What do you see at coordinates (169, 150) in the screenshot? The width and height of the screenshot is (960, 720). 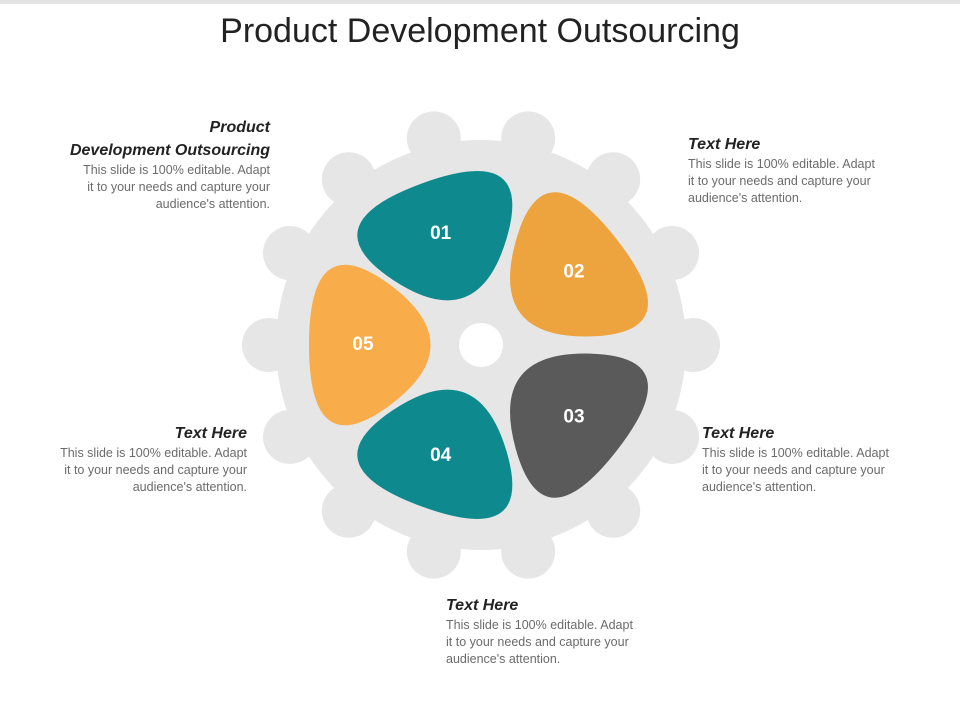 I see `callout-heading: Development Outsourcing` at bounding box center [169, 150].